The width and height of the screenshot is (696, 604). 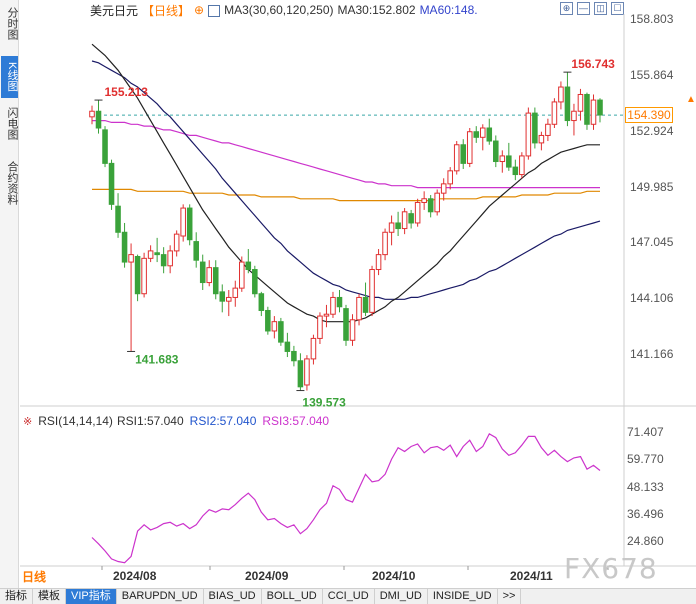 What do you see at coordinates (600, 8) in the screenshot?
I see `layout-icon: ◫` at bounding box center [600, 8].